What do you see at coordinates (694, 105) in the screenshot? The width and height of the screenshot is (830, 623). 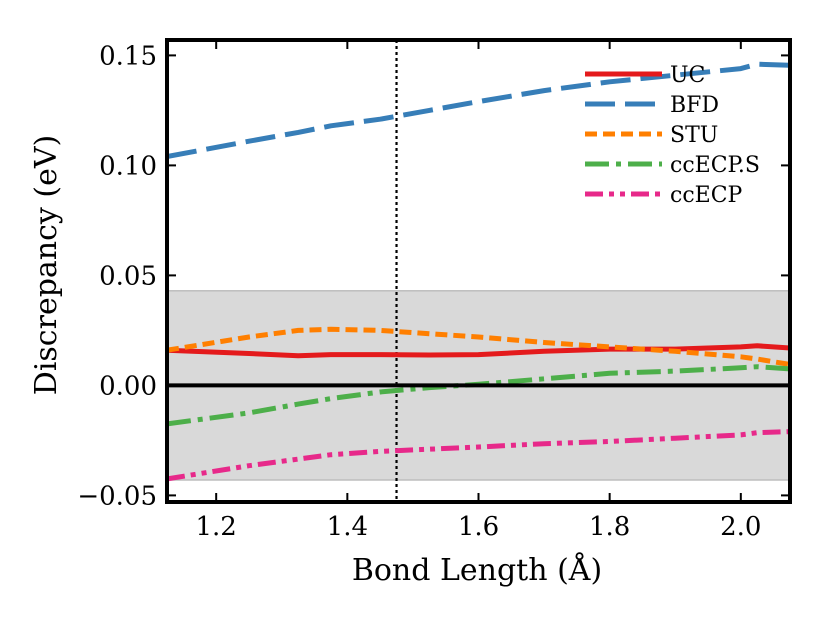 I see `legend-label-bfd: BFD` at bounding box center [694, 105].